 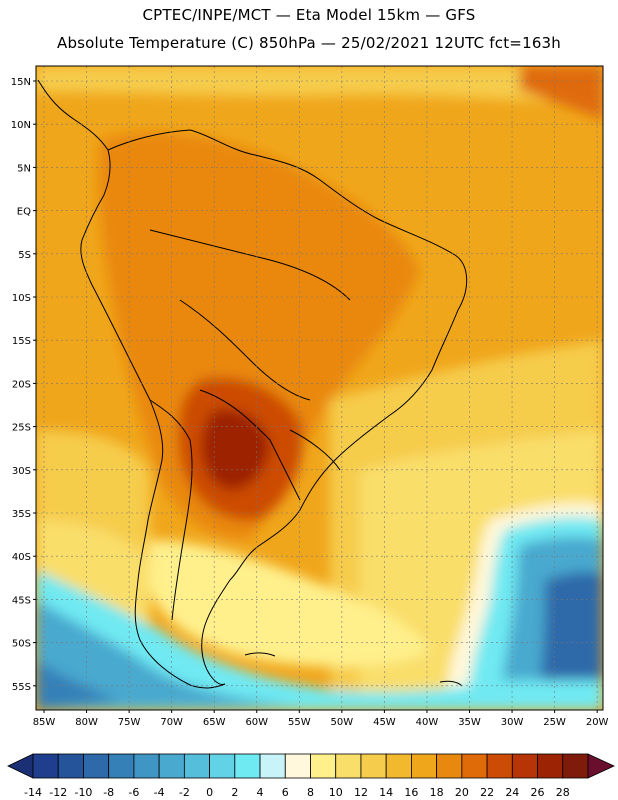 What do you see at coordinates (129, 722) in the screenshot?
I see `lon-label: 75W` at bounding box center [129, 722].